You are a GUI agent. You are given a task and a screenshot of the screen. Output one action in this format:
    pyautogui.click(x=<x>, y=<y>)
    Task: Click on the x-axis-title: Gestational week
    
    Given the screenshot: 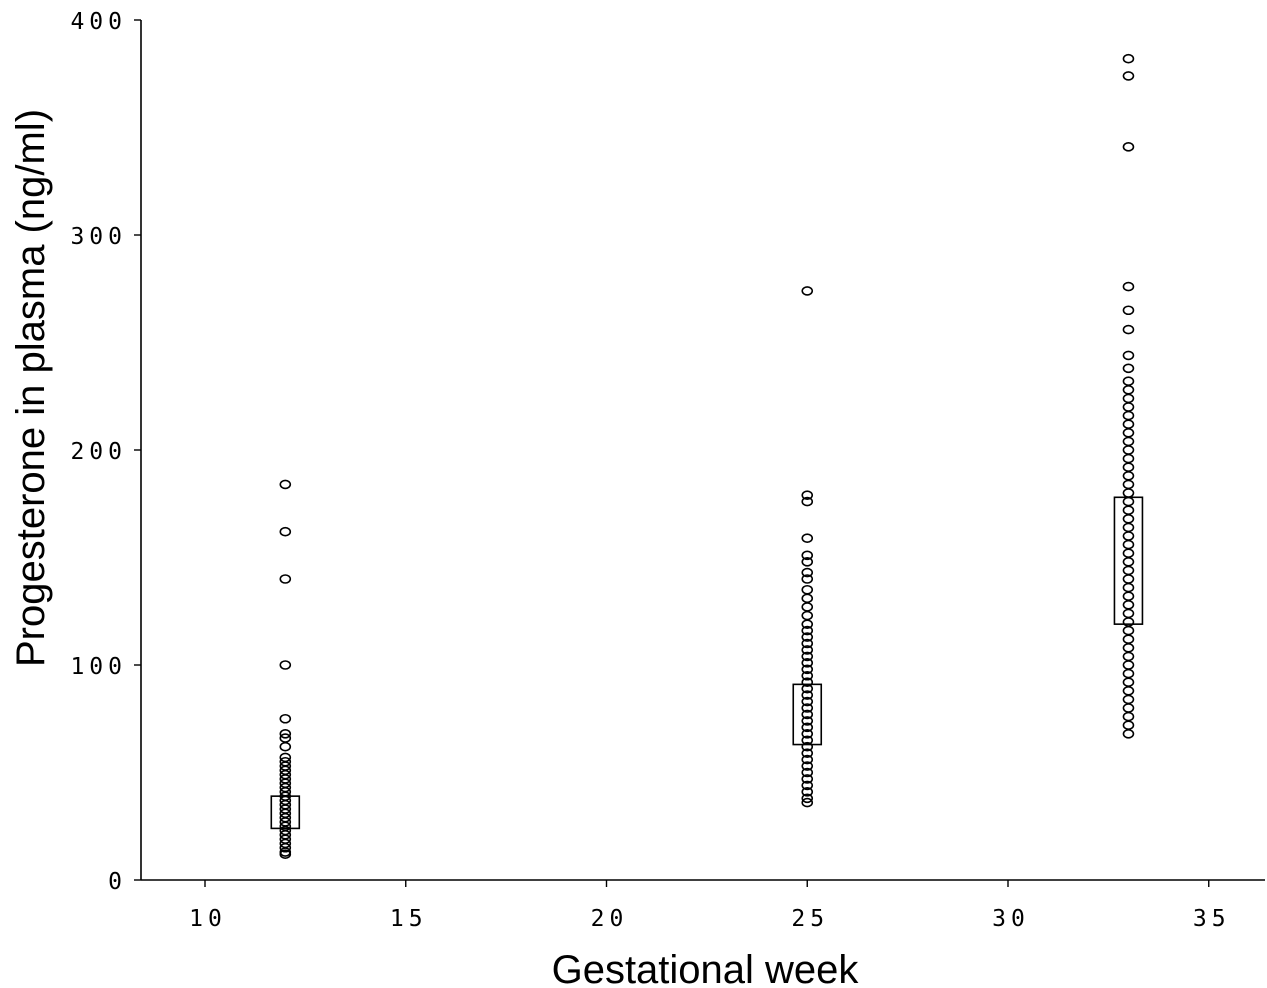 What is the action you would take?
    pyautogui.click(x=706, y=968)
    